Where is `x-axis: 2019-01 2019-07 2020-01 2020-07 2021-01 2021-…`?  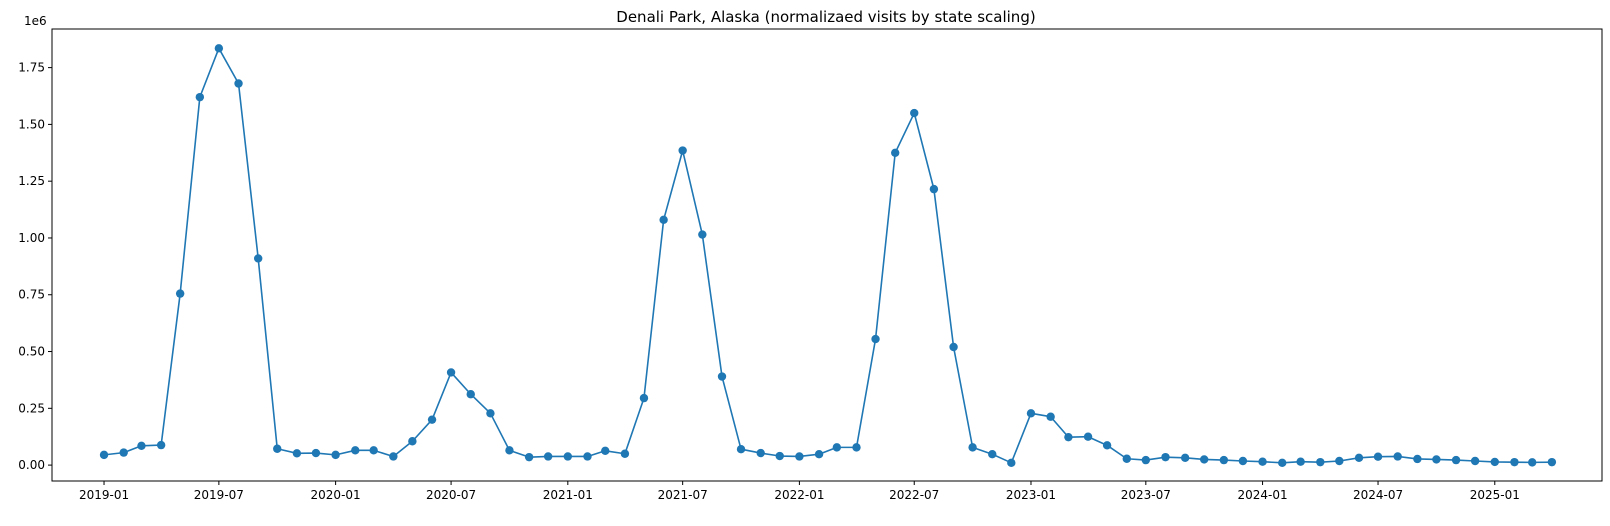 x-axis: 2019-01 2019-07 2020-01 2020-07 2021-01 2021-… is located at coordinates (799, 491).